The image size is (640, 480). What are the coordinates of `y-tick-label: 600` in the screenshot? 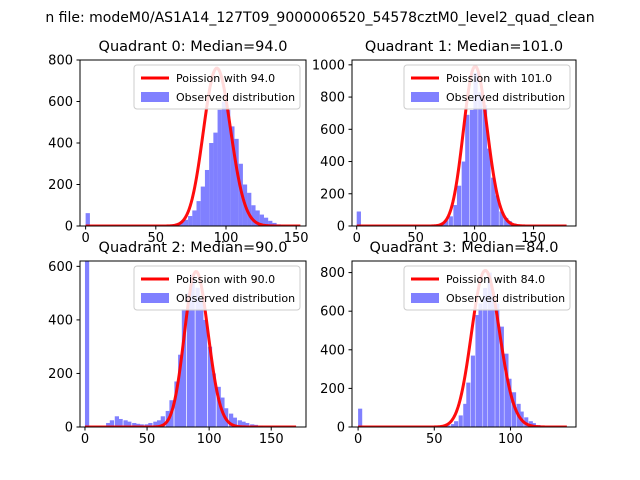 It's located at (332, 130).